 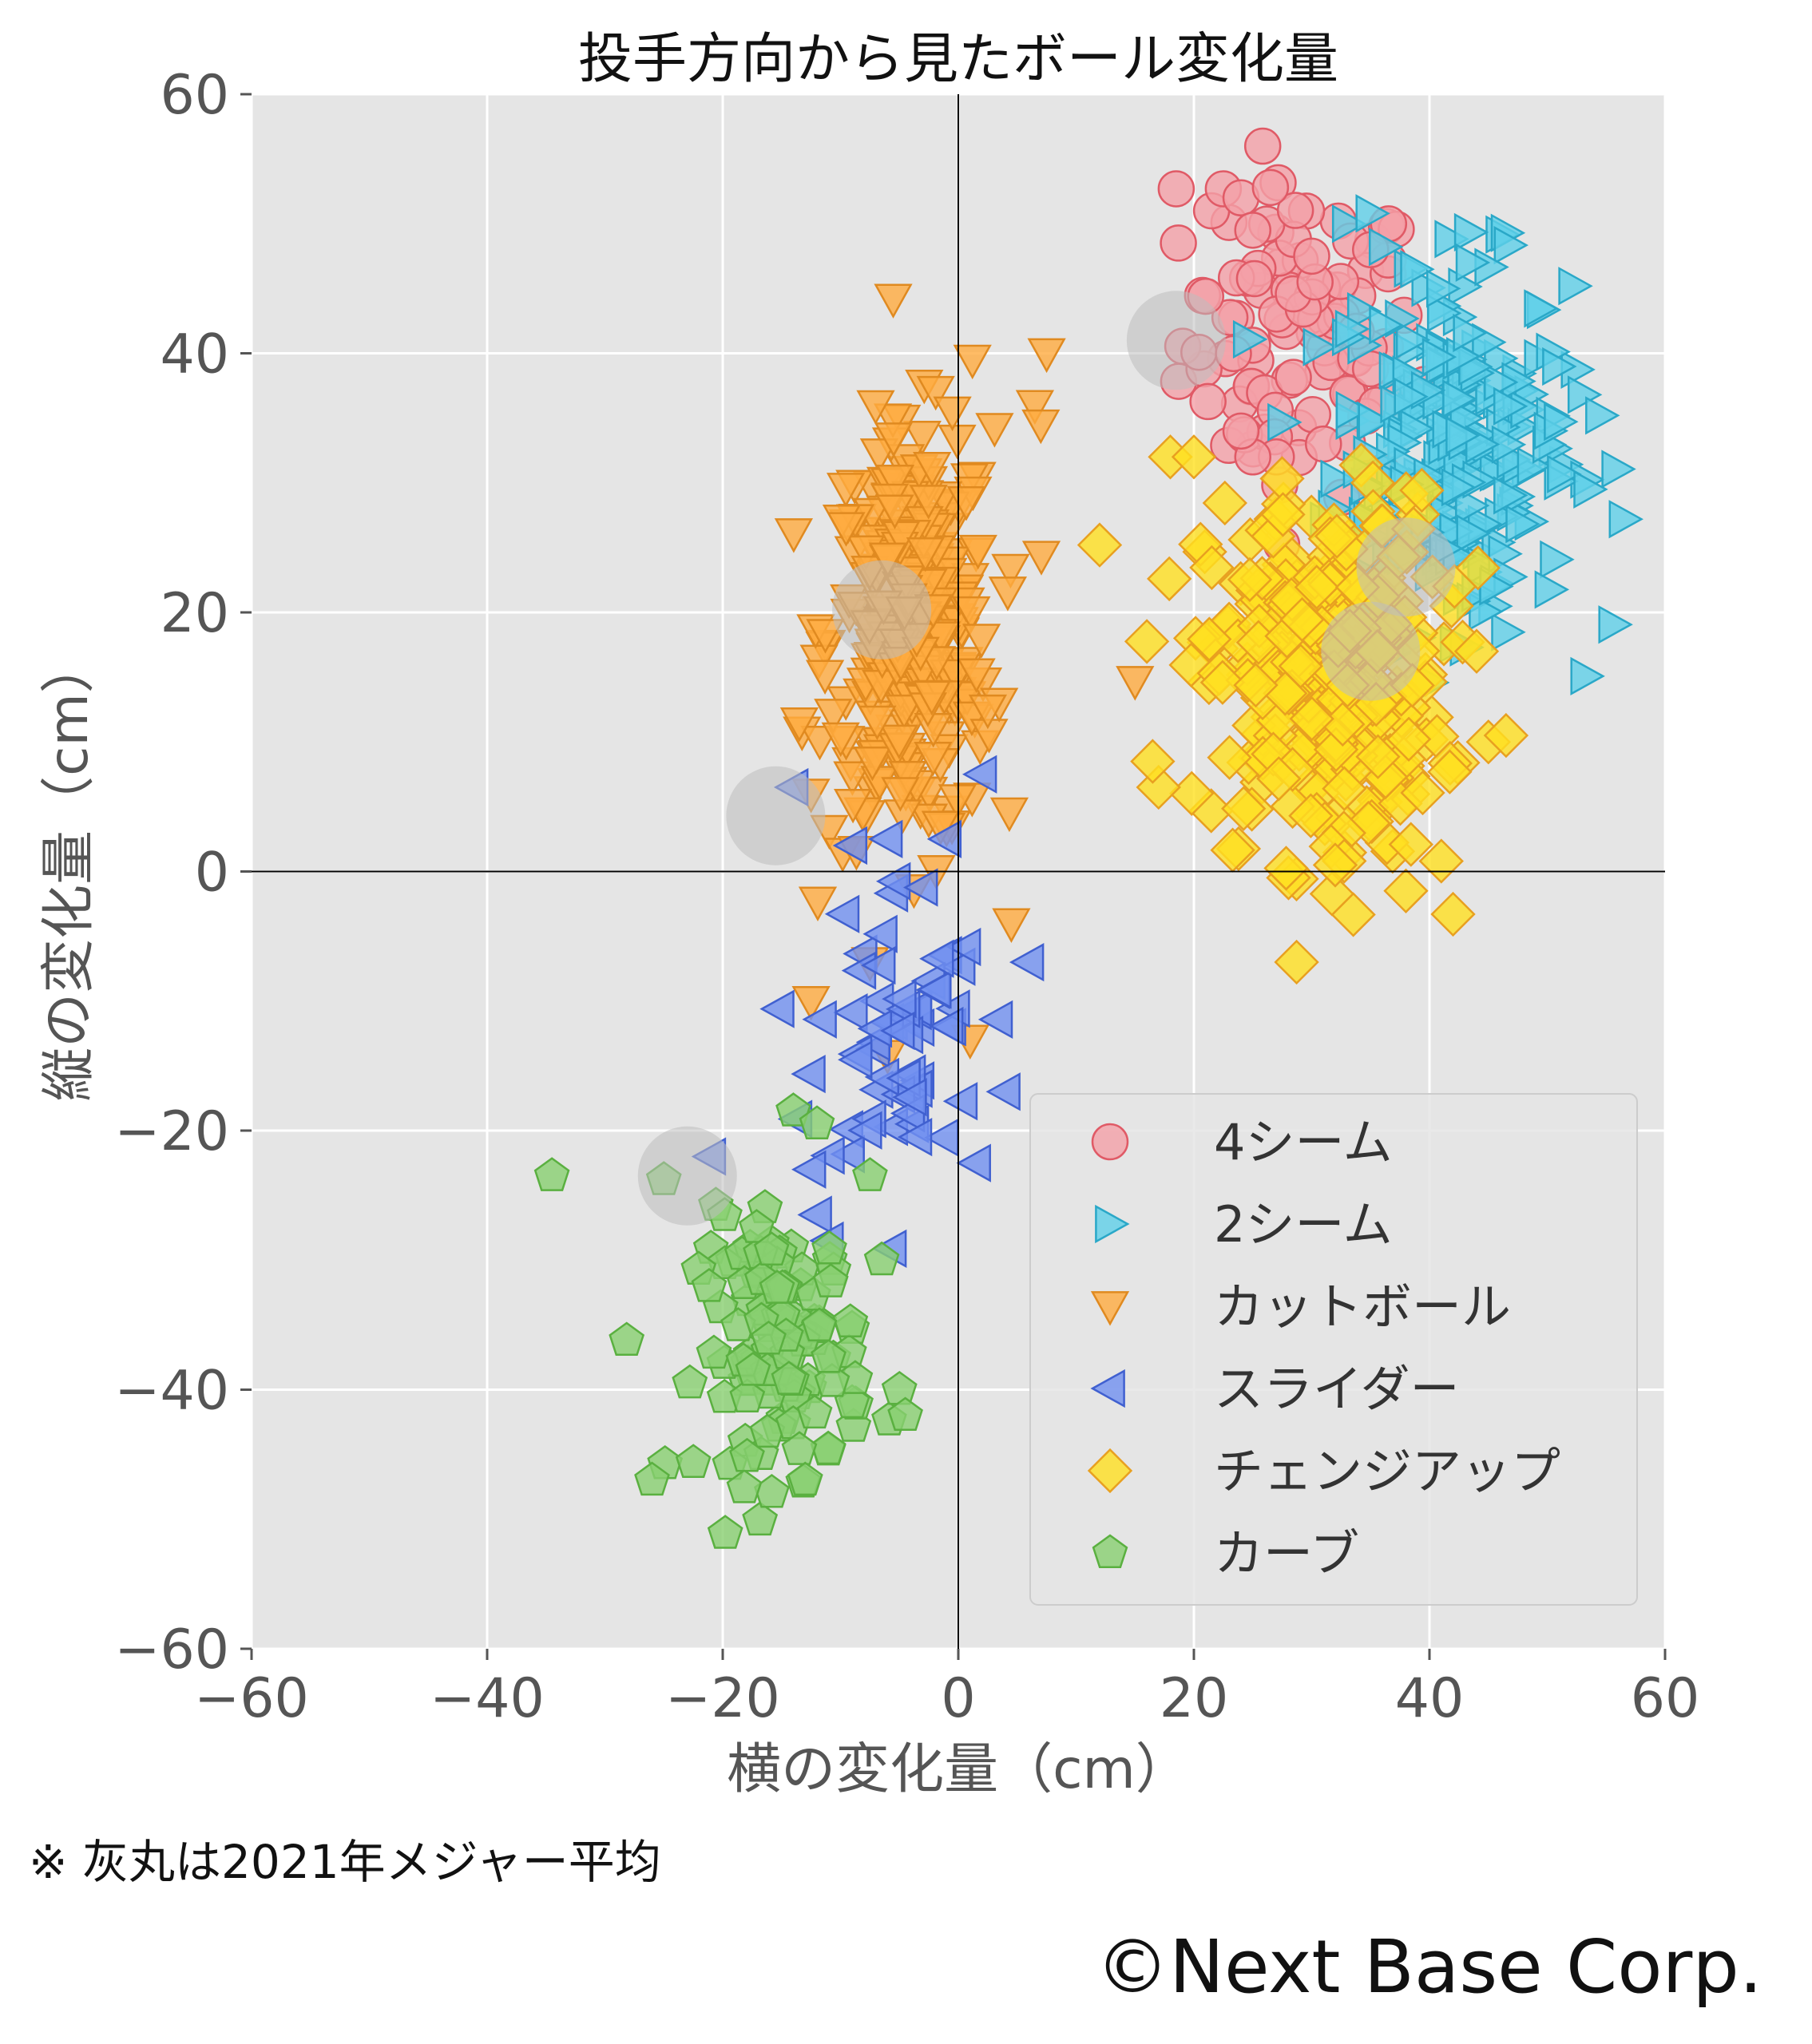 What do you see at coordinates (1429, 1967) in the screenshot?
I see `copyright: ©Next Base Corp.` at bounding box center [1429, 1967].